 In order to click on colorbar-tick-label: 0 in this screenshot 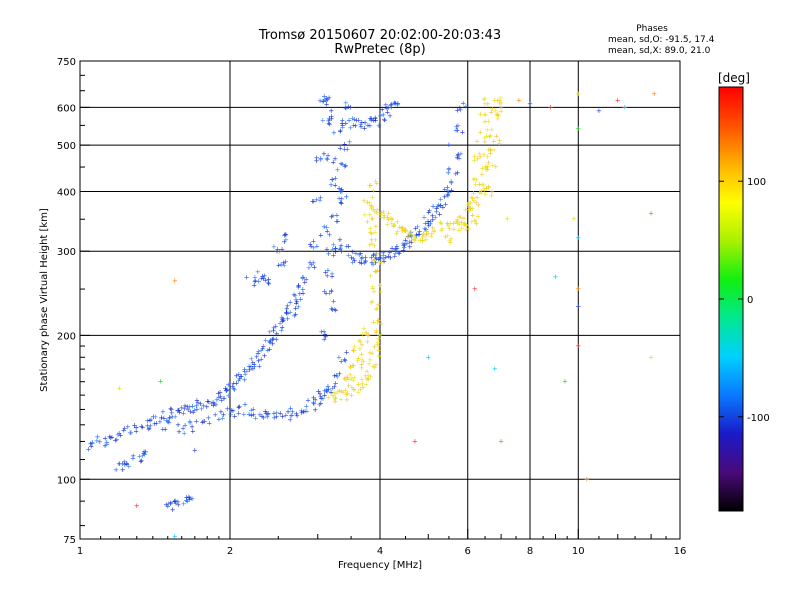, I will do `click(750, 300)`.